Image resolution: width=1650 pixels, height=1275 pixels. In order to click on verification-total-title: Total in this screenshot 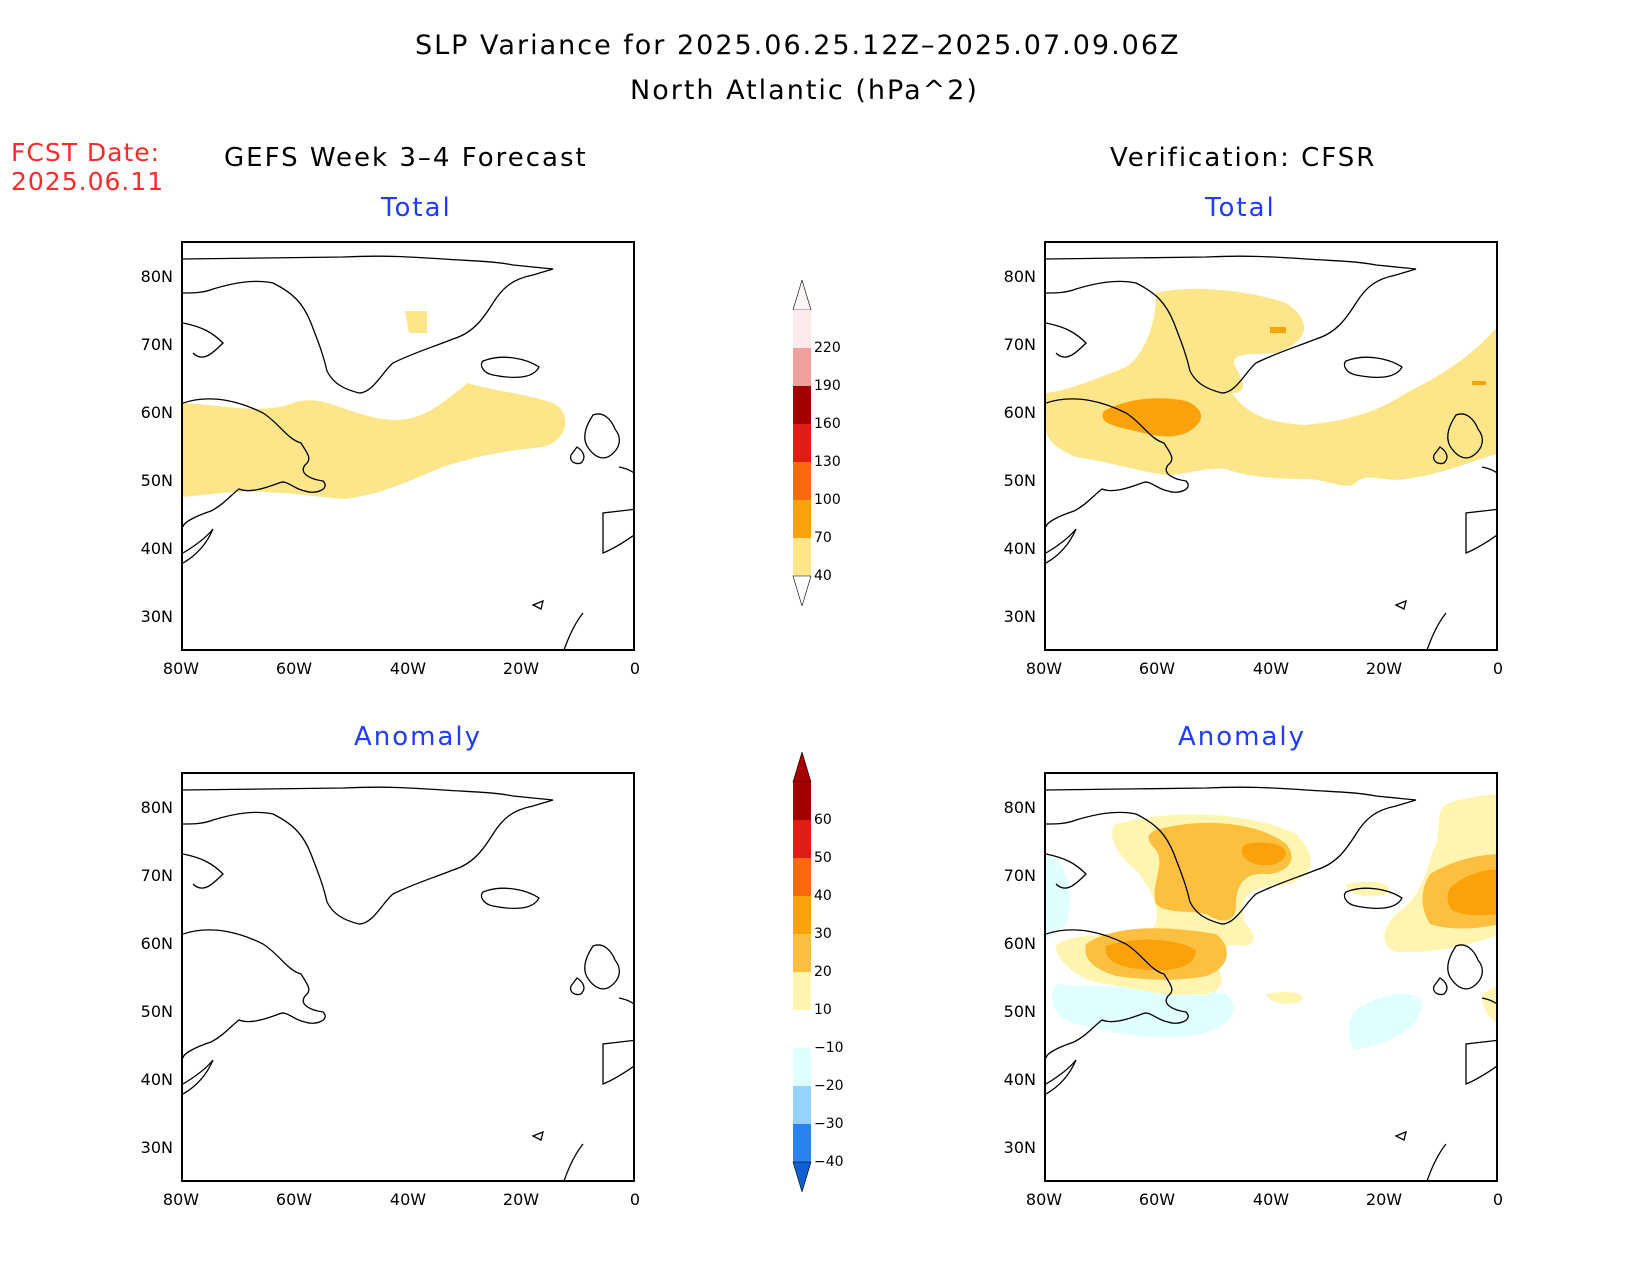, I will do `click(1240, 208)`.